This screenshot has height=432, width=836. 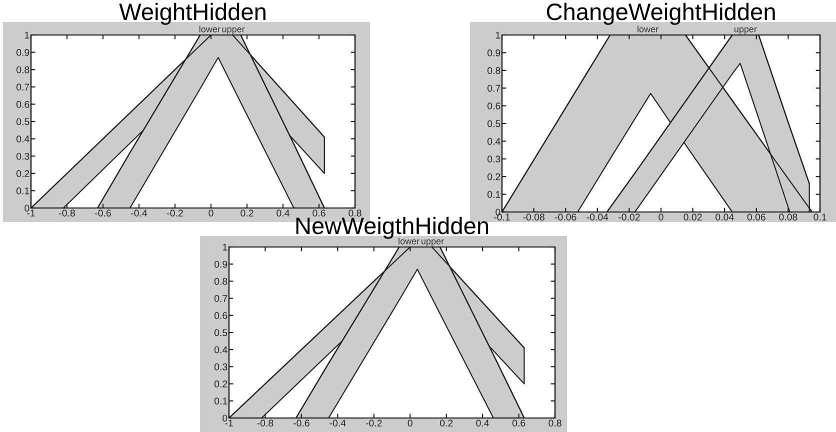 What do you see at coordinates (725, 217) in the screenshot?
I see `x-tick-label: 0.04` at bounding box center [725, 217].